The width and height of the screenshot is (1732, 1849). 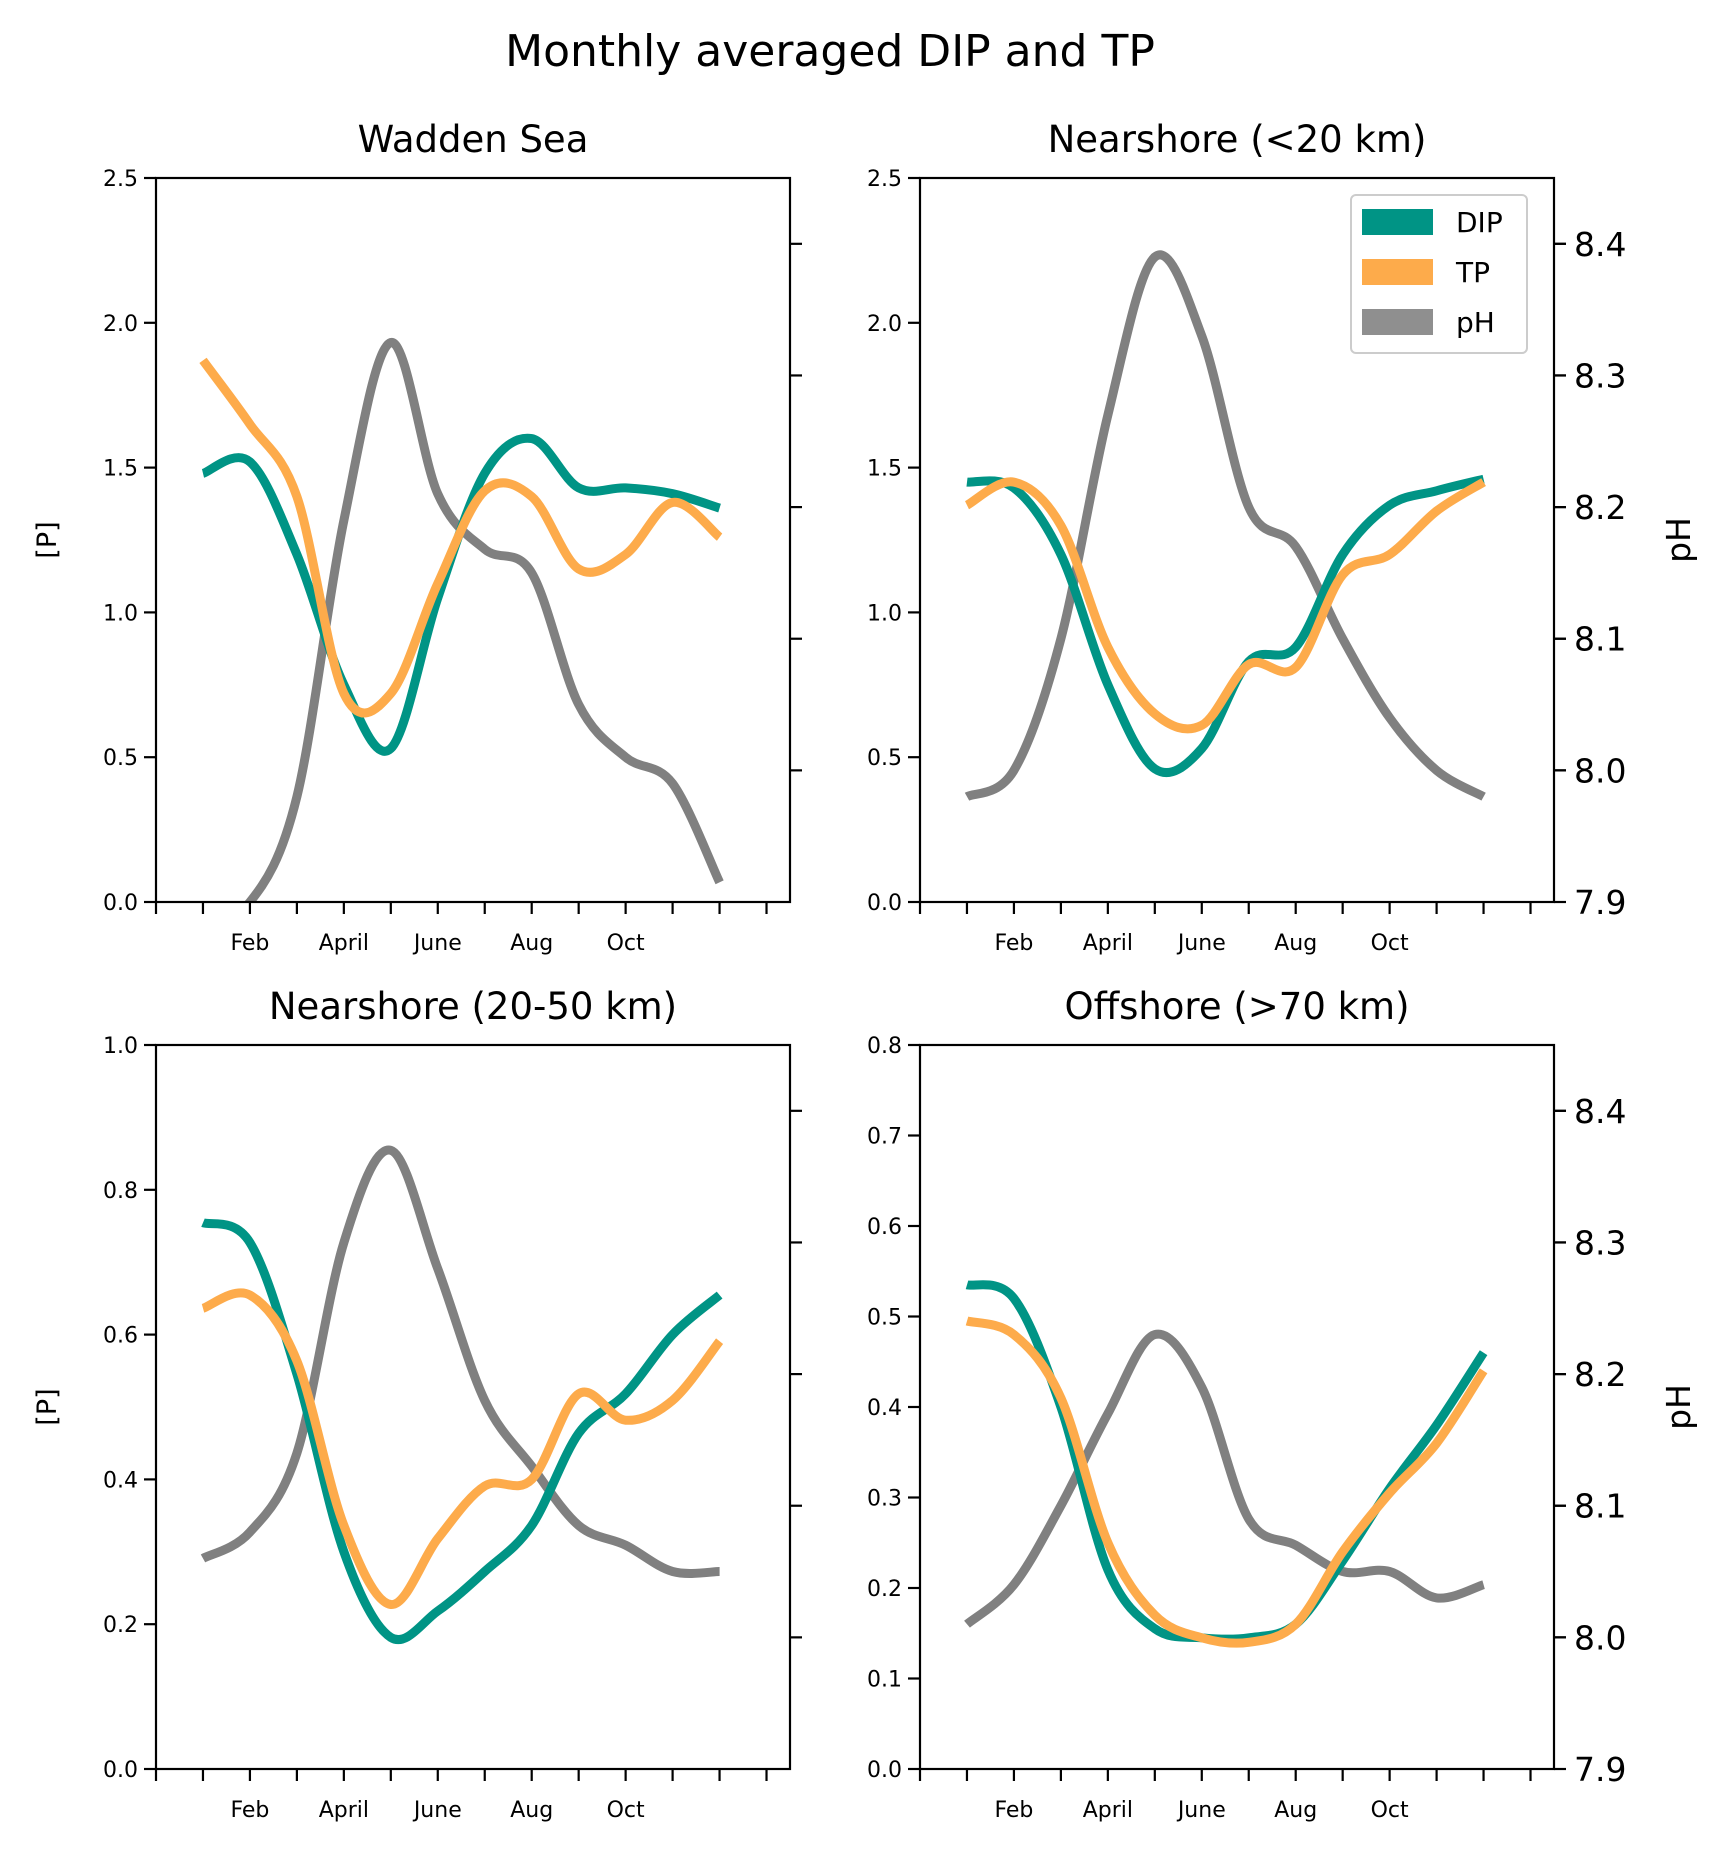 I want to click on y-tick-label: 0.1, so click(x=884, y=1680).